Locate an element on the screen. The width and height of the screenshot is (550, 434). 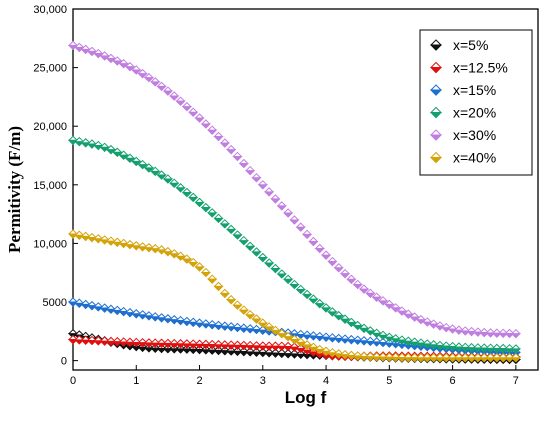
legend-label: x=30% is located at coordinates (474, 135).